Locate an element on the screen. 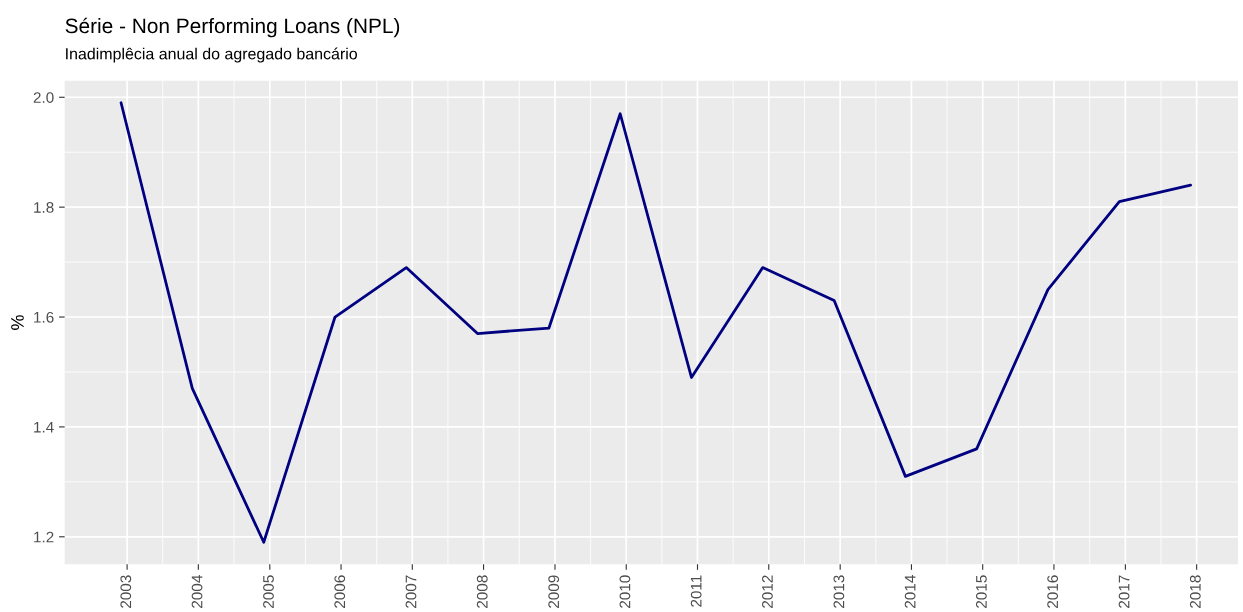 This screenshot has height=612, width=1243. y-tick-label: 1.8 is located at coordinates (44, 207).